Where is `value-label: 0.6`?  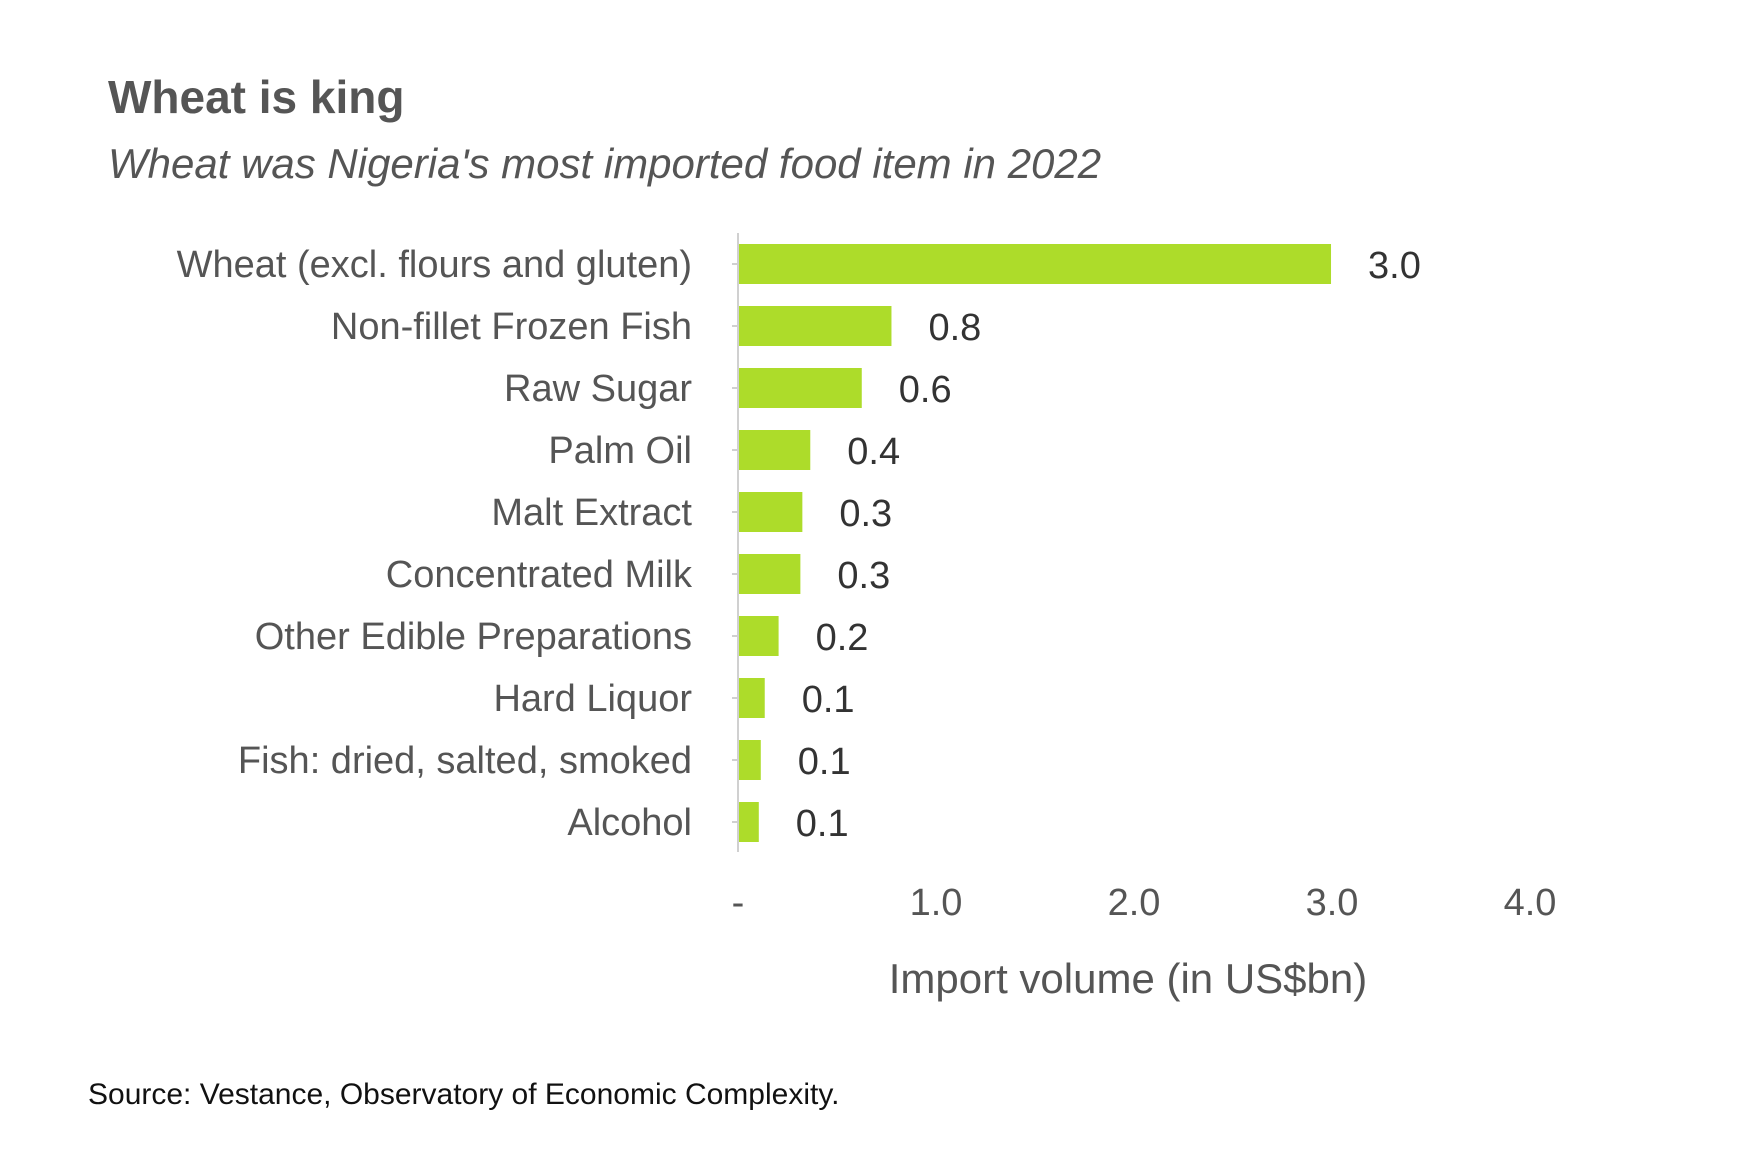 value-label: 0.6 is located at coordinates (925, 390).